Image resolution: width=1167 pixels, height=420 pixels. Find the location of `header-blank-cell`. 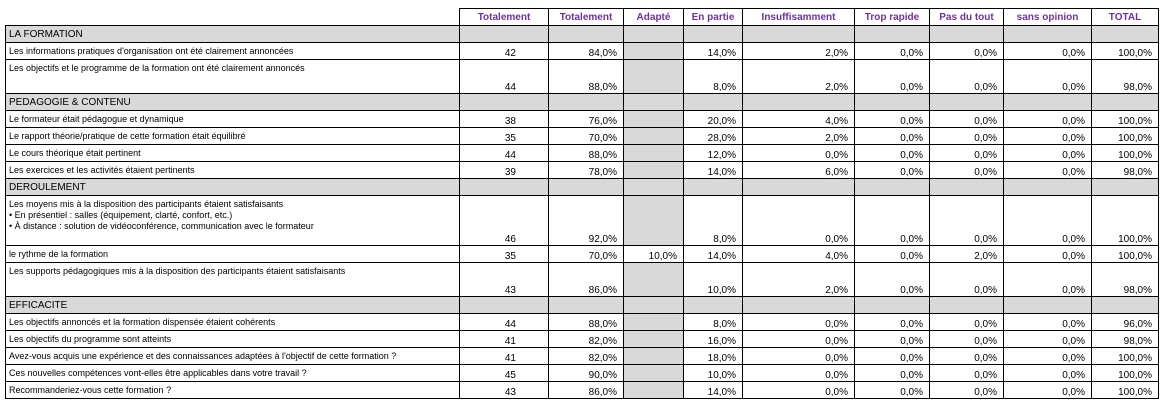

header-blank-cell is located at coordinates (232, 17).